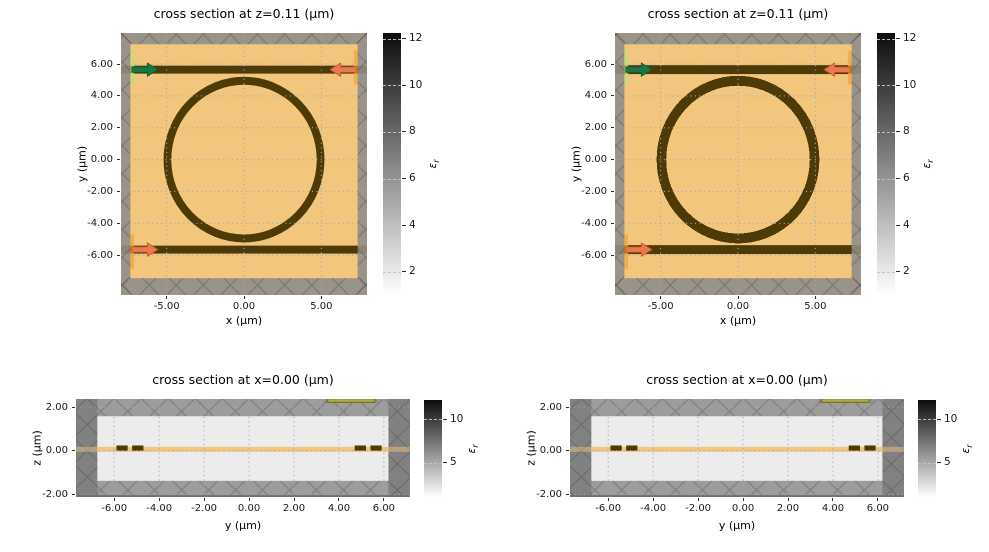 The width and height of the screenshot is (989, 552). Describe the element at coordinates (476, 446) in the screenshot. I see `epsilon-subscript: r` at that location.